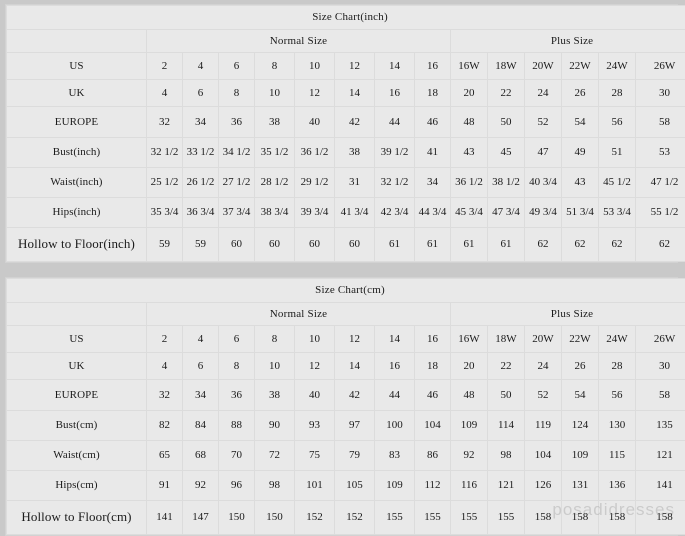  What do you see at coordinates (237, 395) in the screenshot?
I see `data-cell: 36` at bounding box center [237, 395].